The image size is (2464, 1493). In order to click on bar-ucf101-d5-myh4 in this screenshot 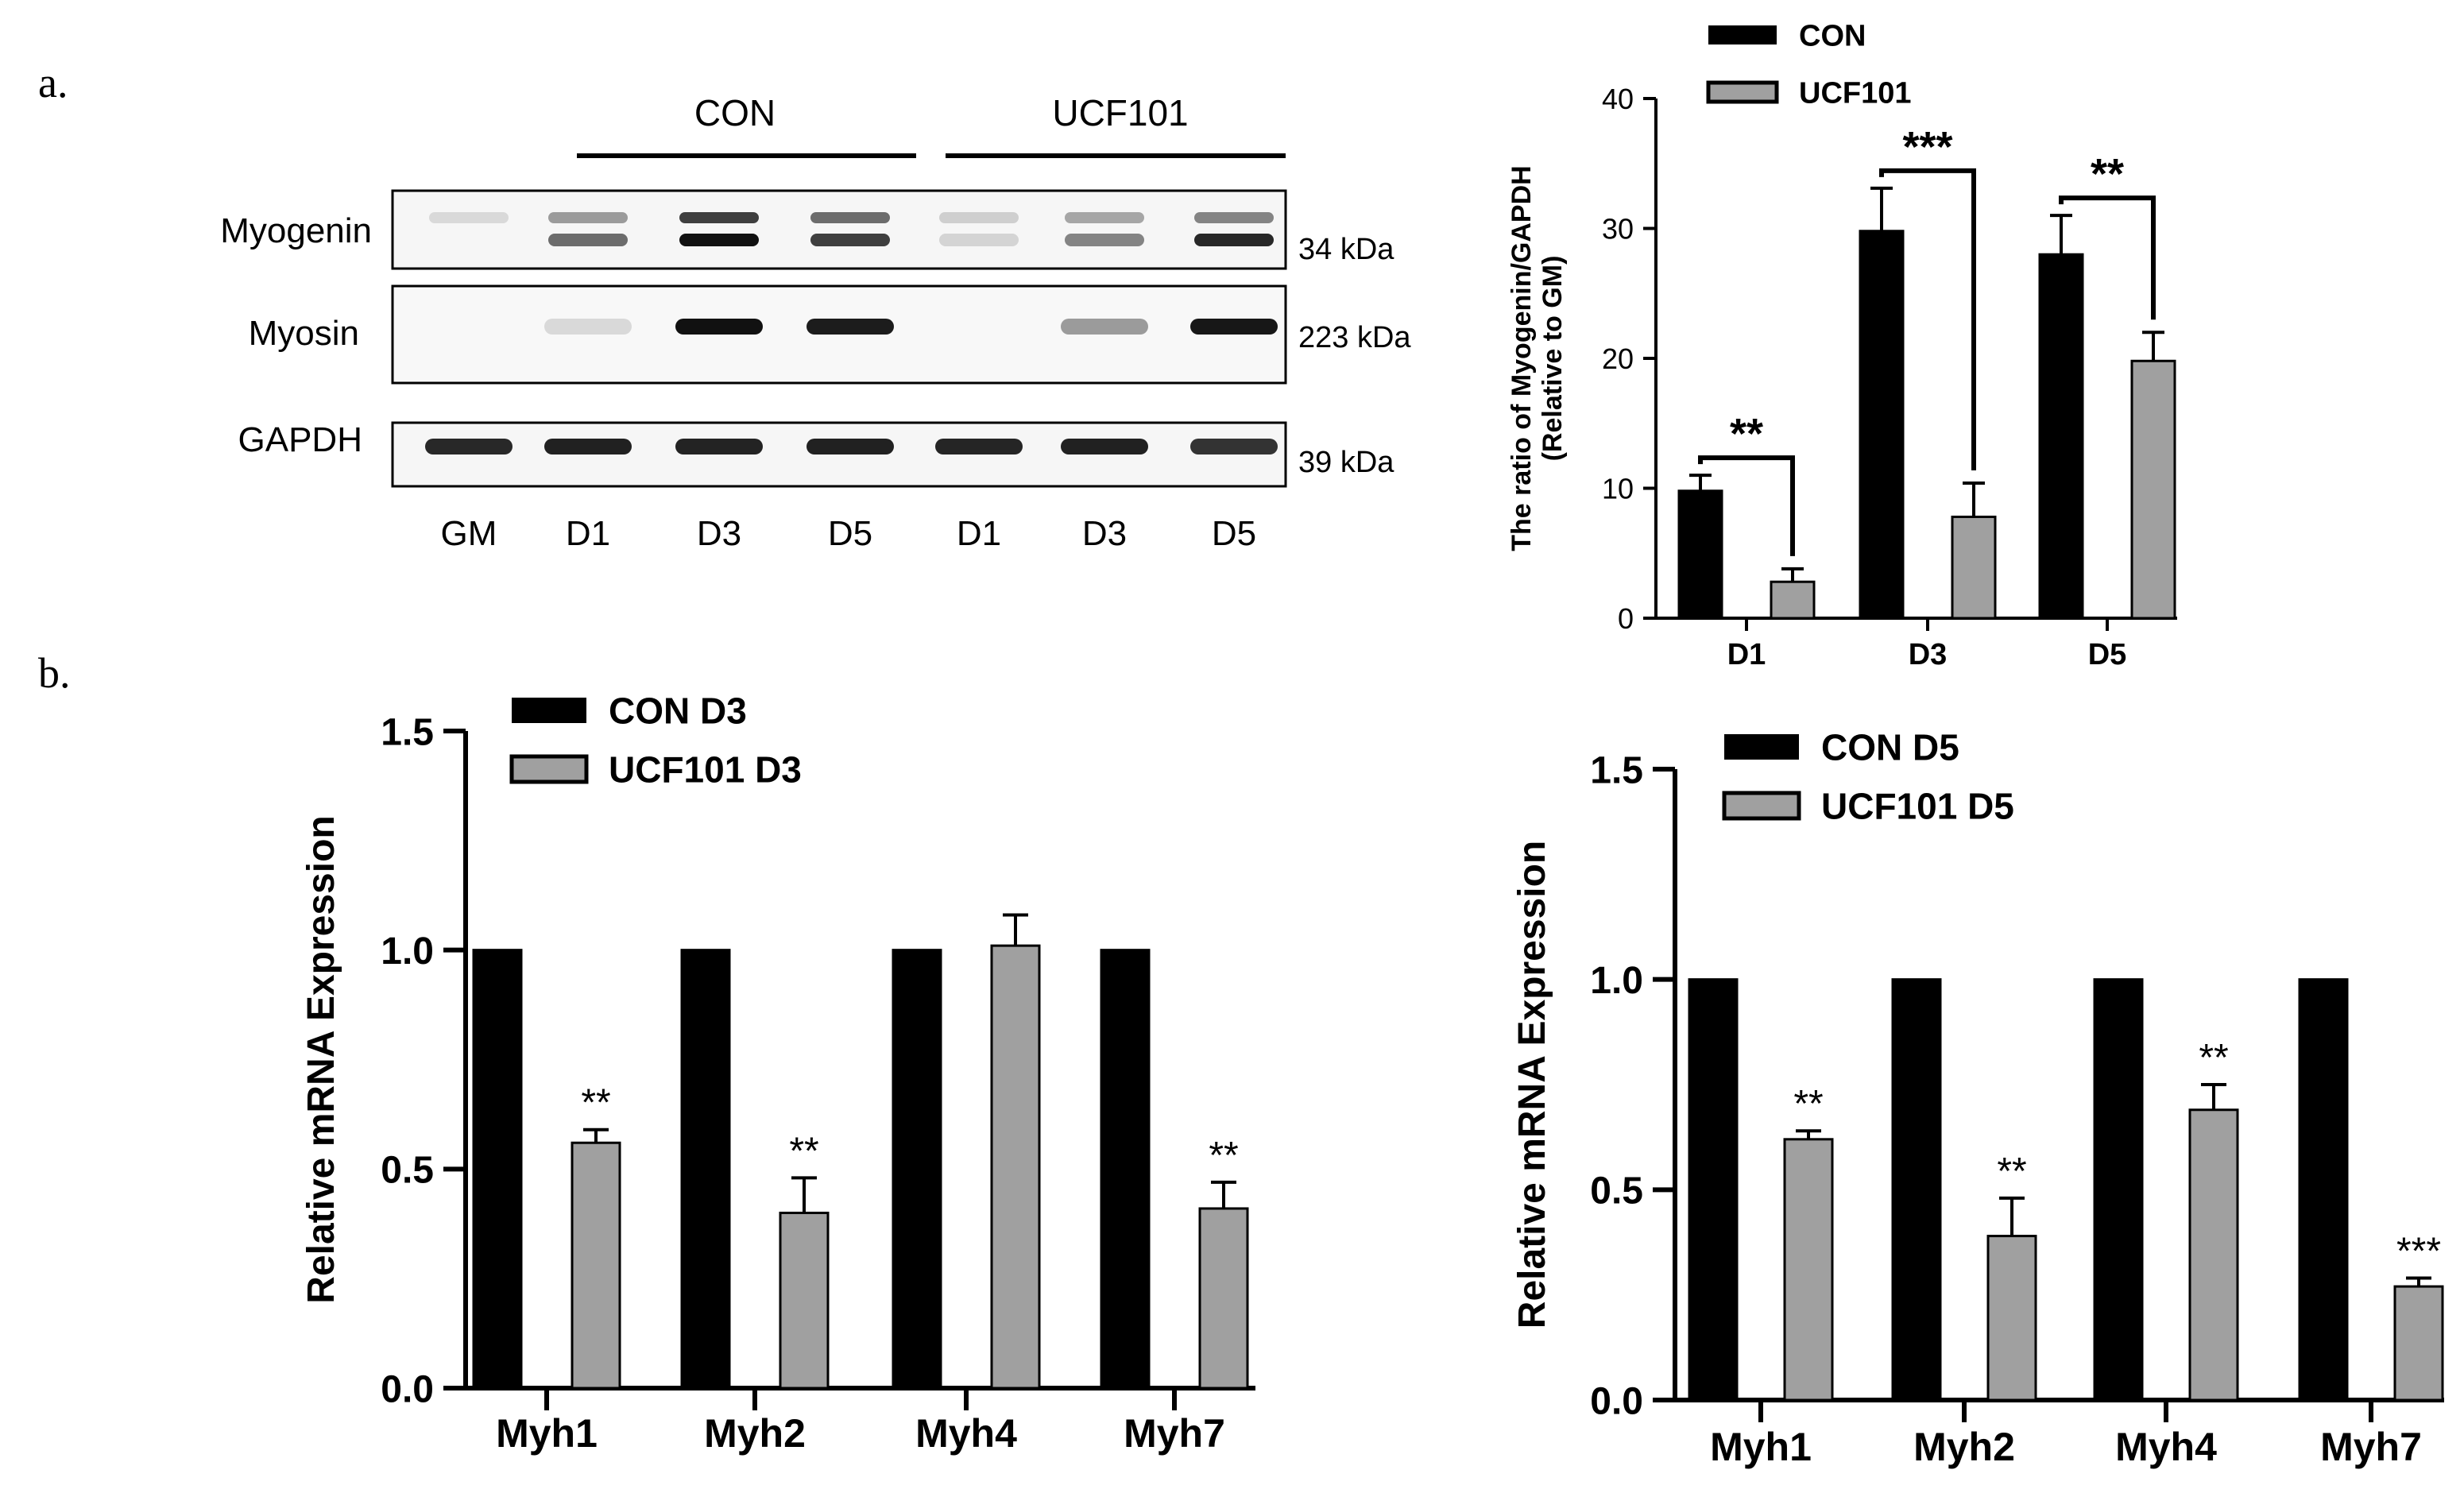, I will do `click(2213, 1255)`.